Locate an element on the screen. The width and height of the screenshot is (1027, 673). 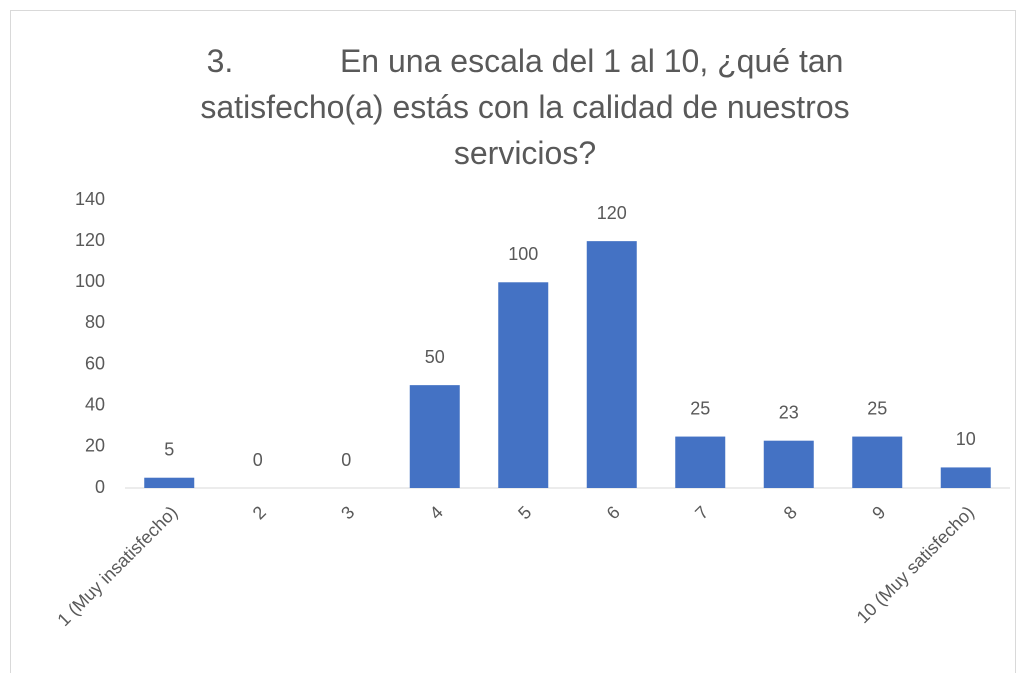
value-label: 5 is located at coordinates (169, 449).